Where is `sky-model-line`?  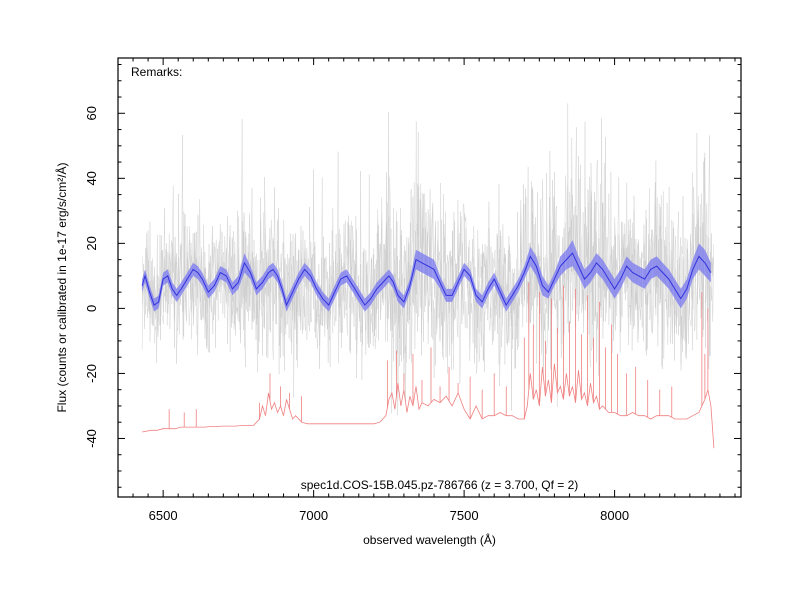
sky-model-line is located at coordinates (428, 406).